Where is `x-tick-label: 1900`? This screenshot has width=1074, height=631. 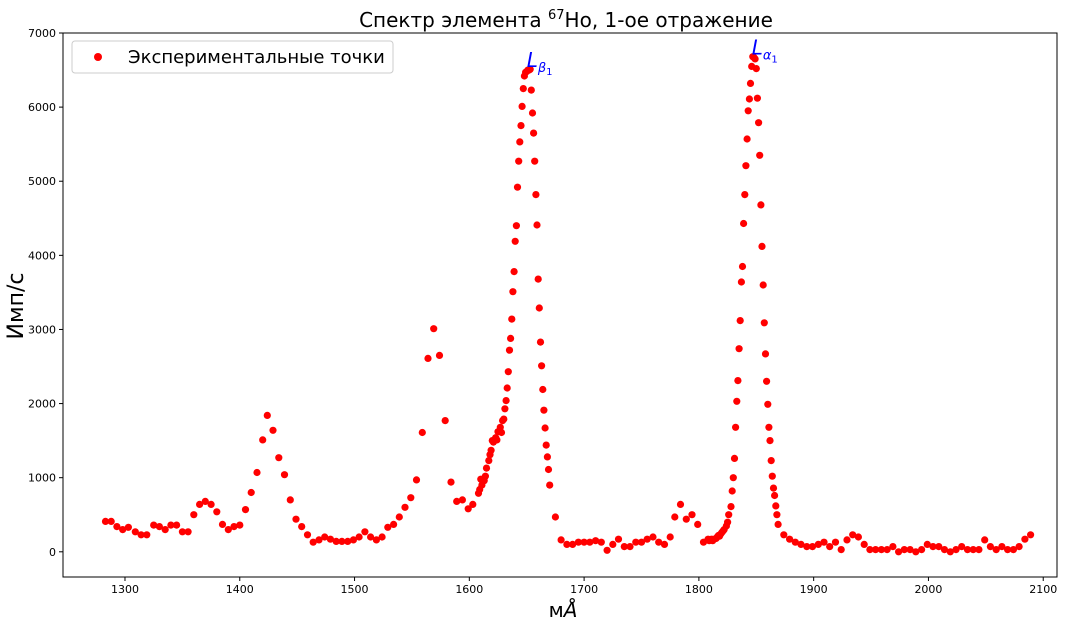 x-tick-label: 1900 is located at coordinates (814, 589).